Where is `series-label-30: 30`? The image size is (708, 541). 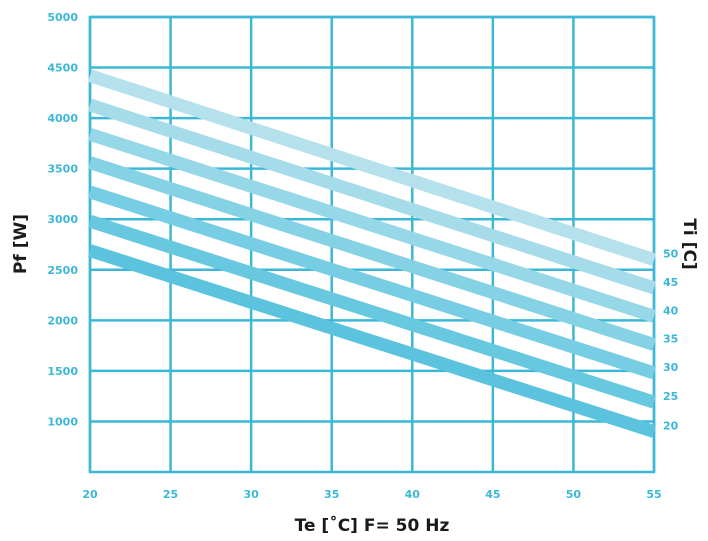
series-label-30: 30 is located at coordinates (671, 367).